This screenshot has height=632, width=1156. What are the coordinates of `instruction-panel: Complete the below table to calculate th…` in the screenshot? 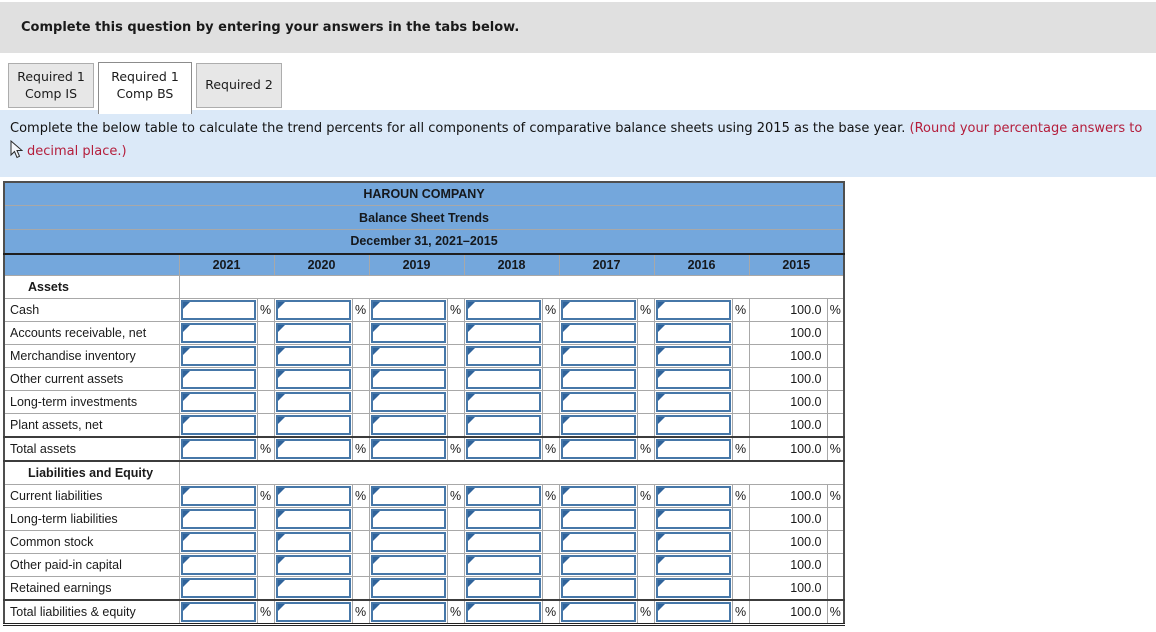 It's located at (578, 143).